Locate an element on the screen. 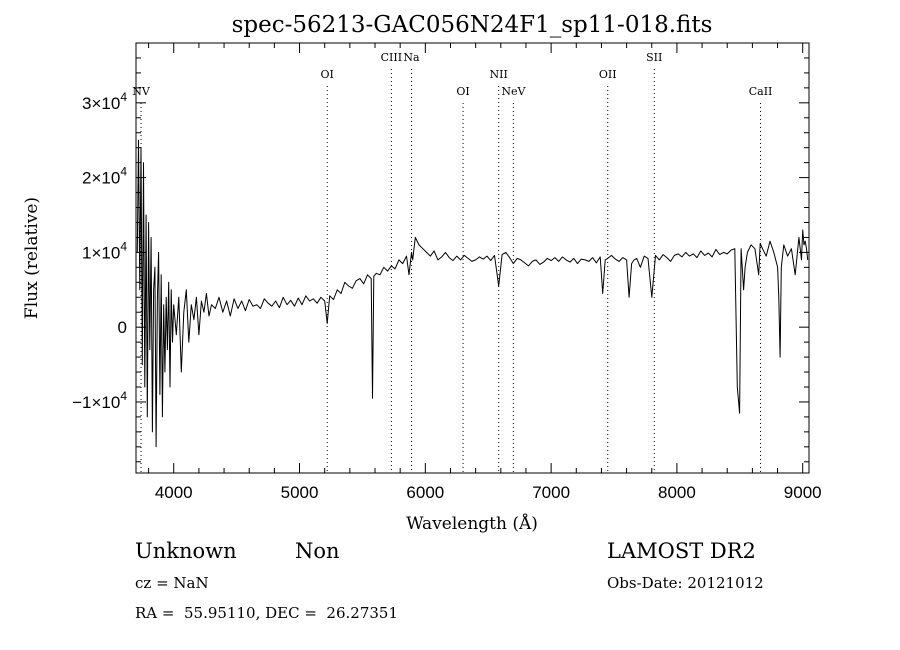  y-tick-label: −1×10⁴ is located at coordinates (99, 400).